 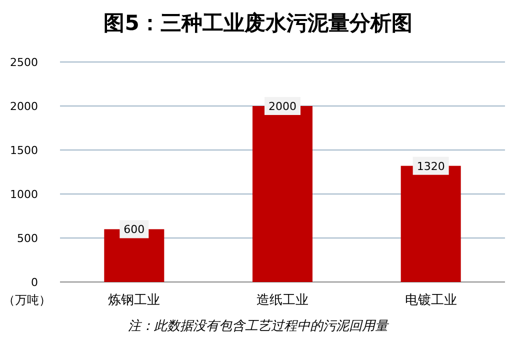 I want to click on y-axis-title: （万吨）, so click(x=27, y=300).